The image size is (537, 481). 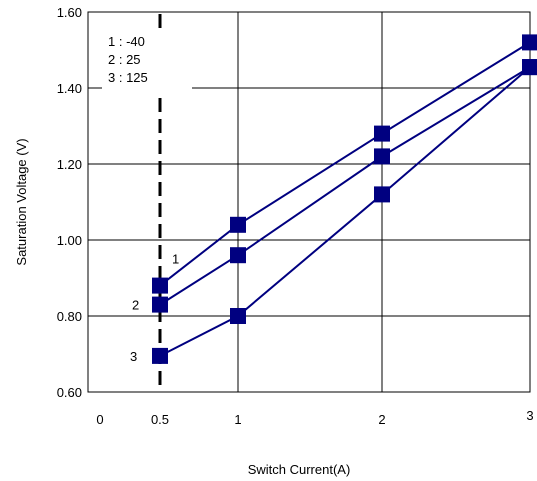 What do you see at coordinates (299, 469) in the screenshot?
I see `x-axis-title: Switch Current(A)` at bounding box center [299, 469].